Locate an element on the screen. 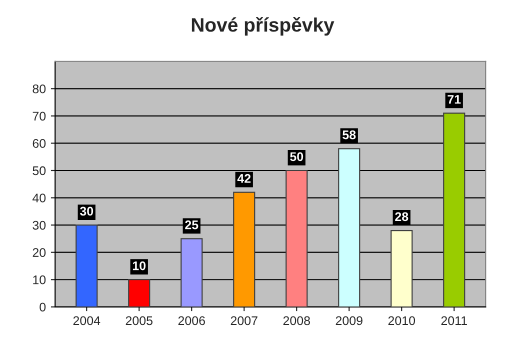 This screenshot has height=341, width=525. y-tick-label: 20 is located at coordinates (39, 252).